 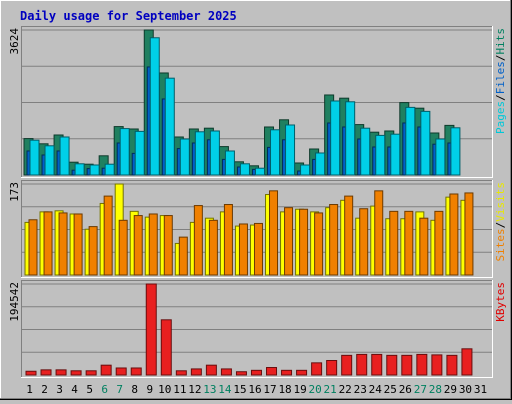 I want to click on x-tick-label: 14, so click(x=225, y=389).